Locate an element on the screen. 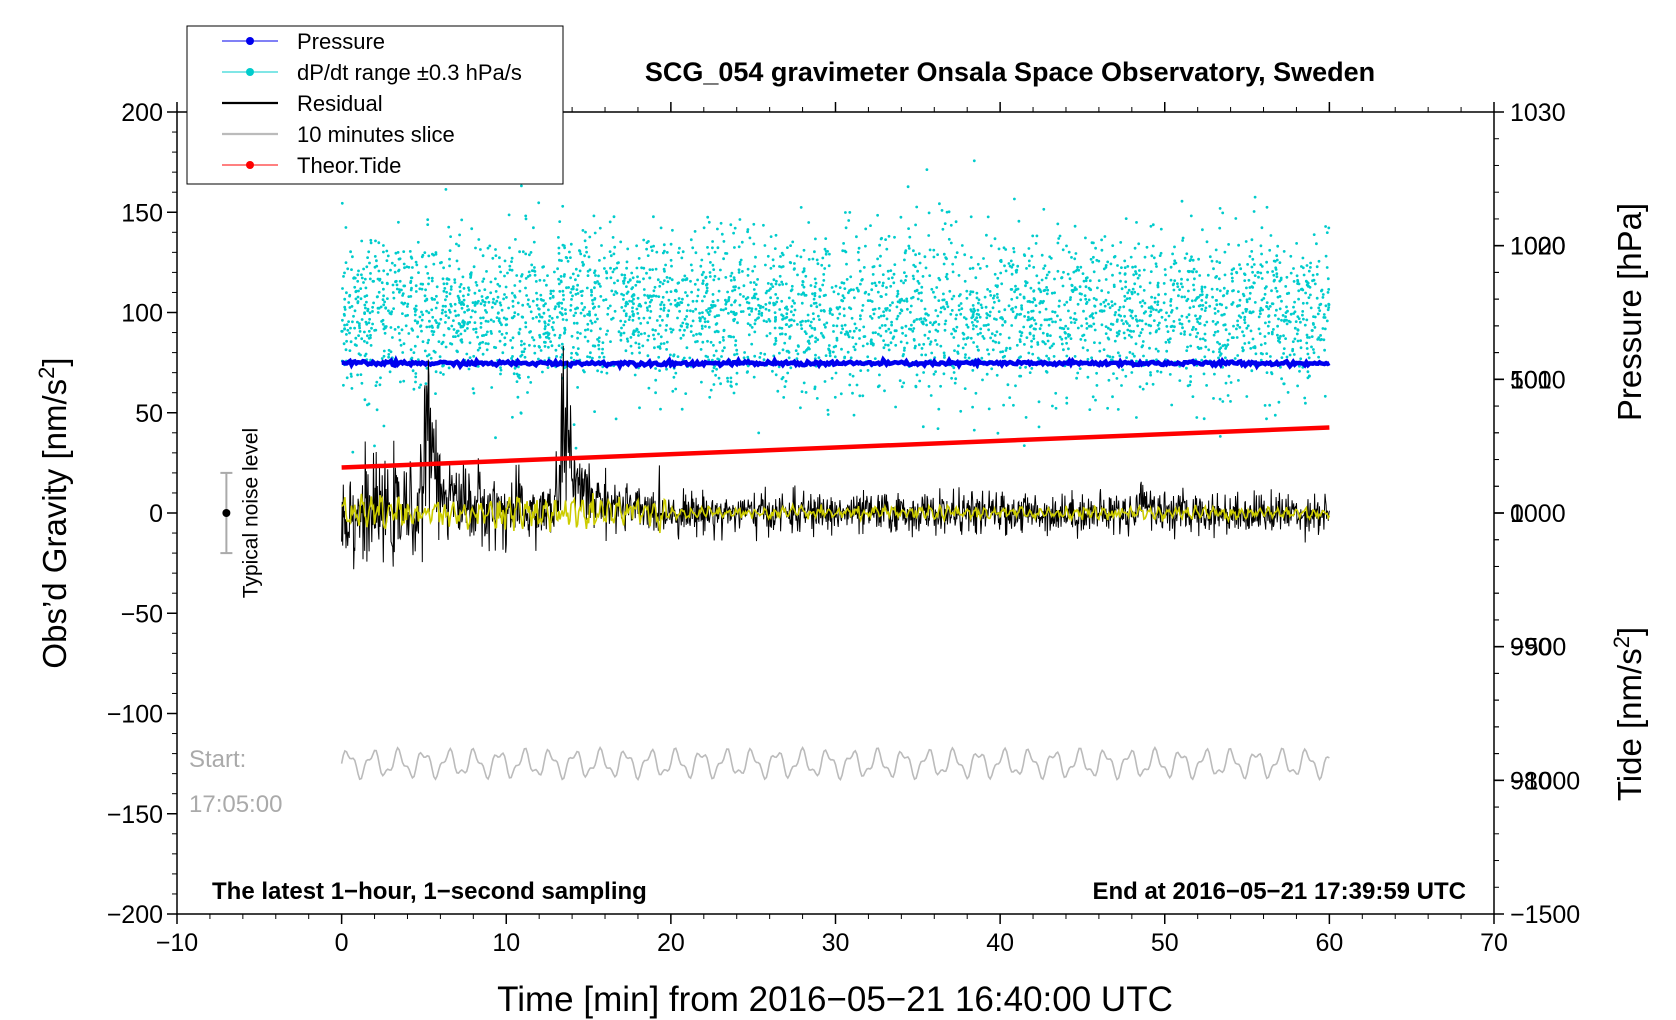  y-left-tick-label: −150 is located at coordinates (135, 815).